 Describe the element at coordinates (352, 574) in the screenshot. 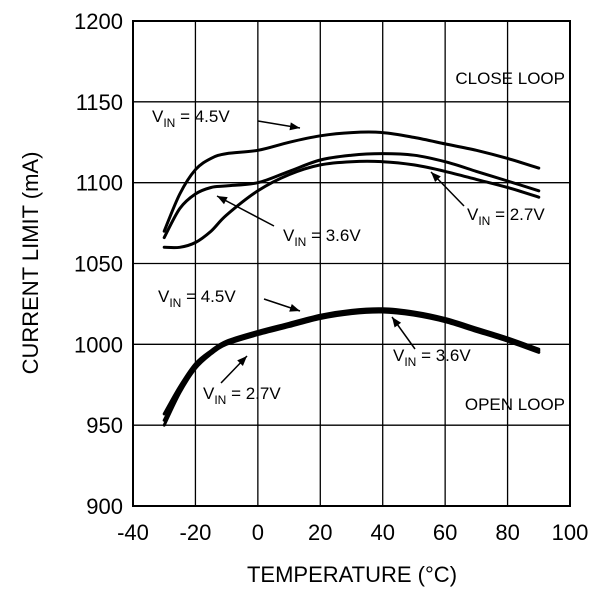

I see `x-axis-title: TEMPERATURE (°C)` at that location.